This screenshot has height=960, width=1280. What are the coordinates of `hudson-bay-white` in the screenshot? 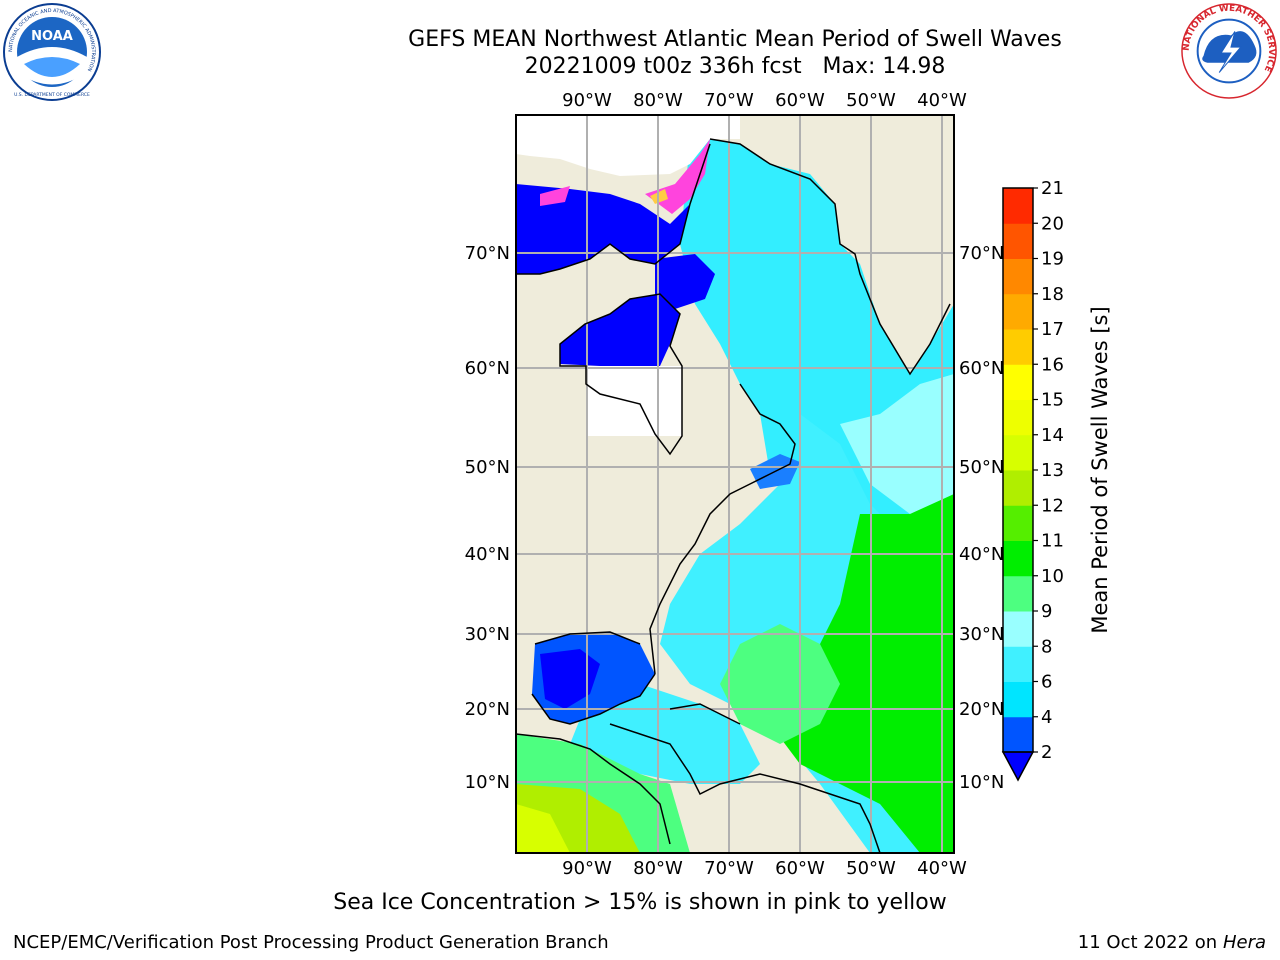 It's located at (634, 401).